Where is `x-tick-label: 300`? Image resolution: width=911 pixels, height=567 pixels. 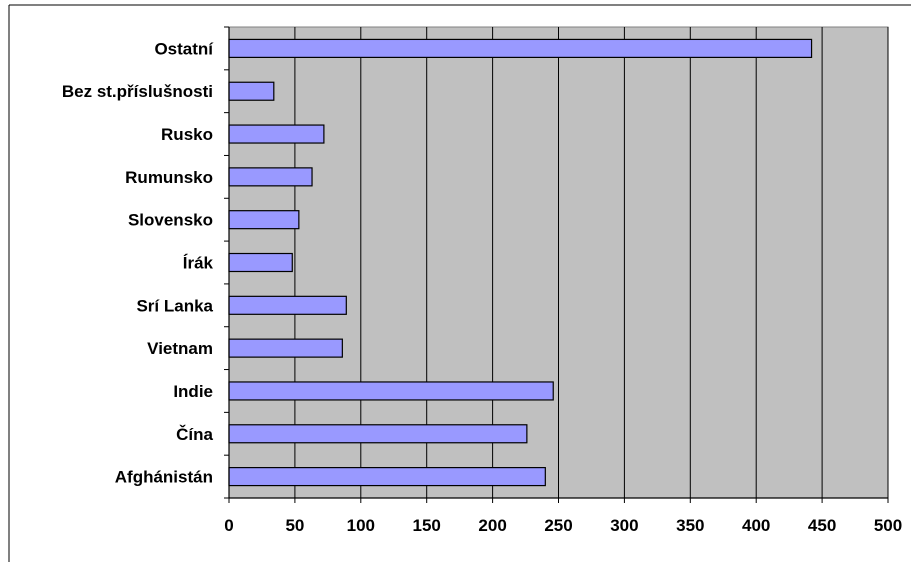 x-tick-label: 300 is located at coordinates (624, 525).